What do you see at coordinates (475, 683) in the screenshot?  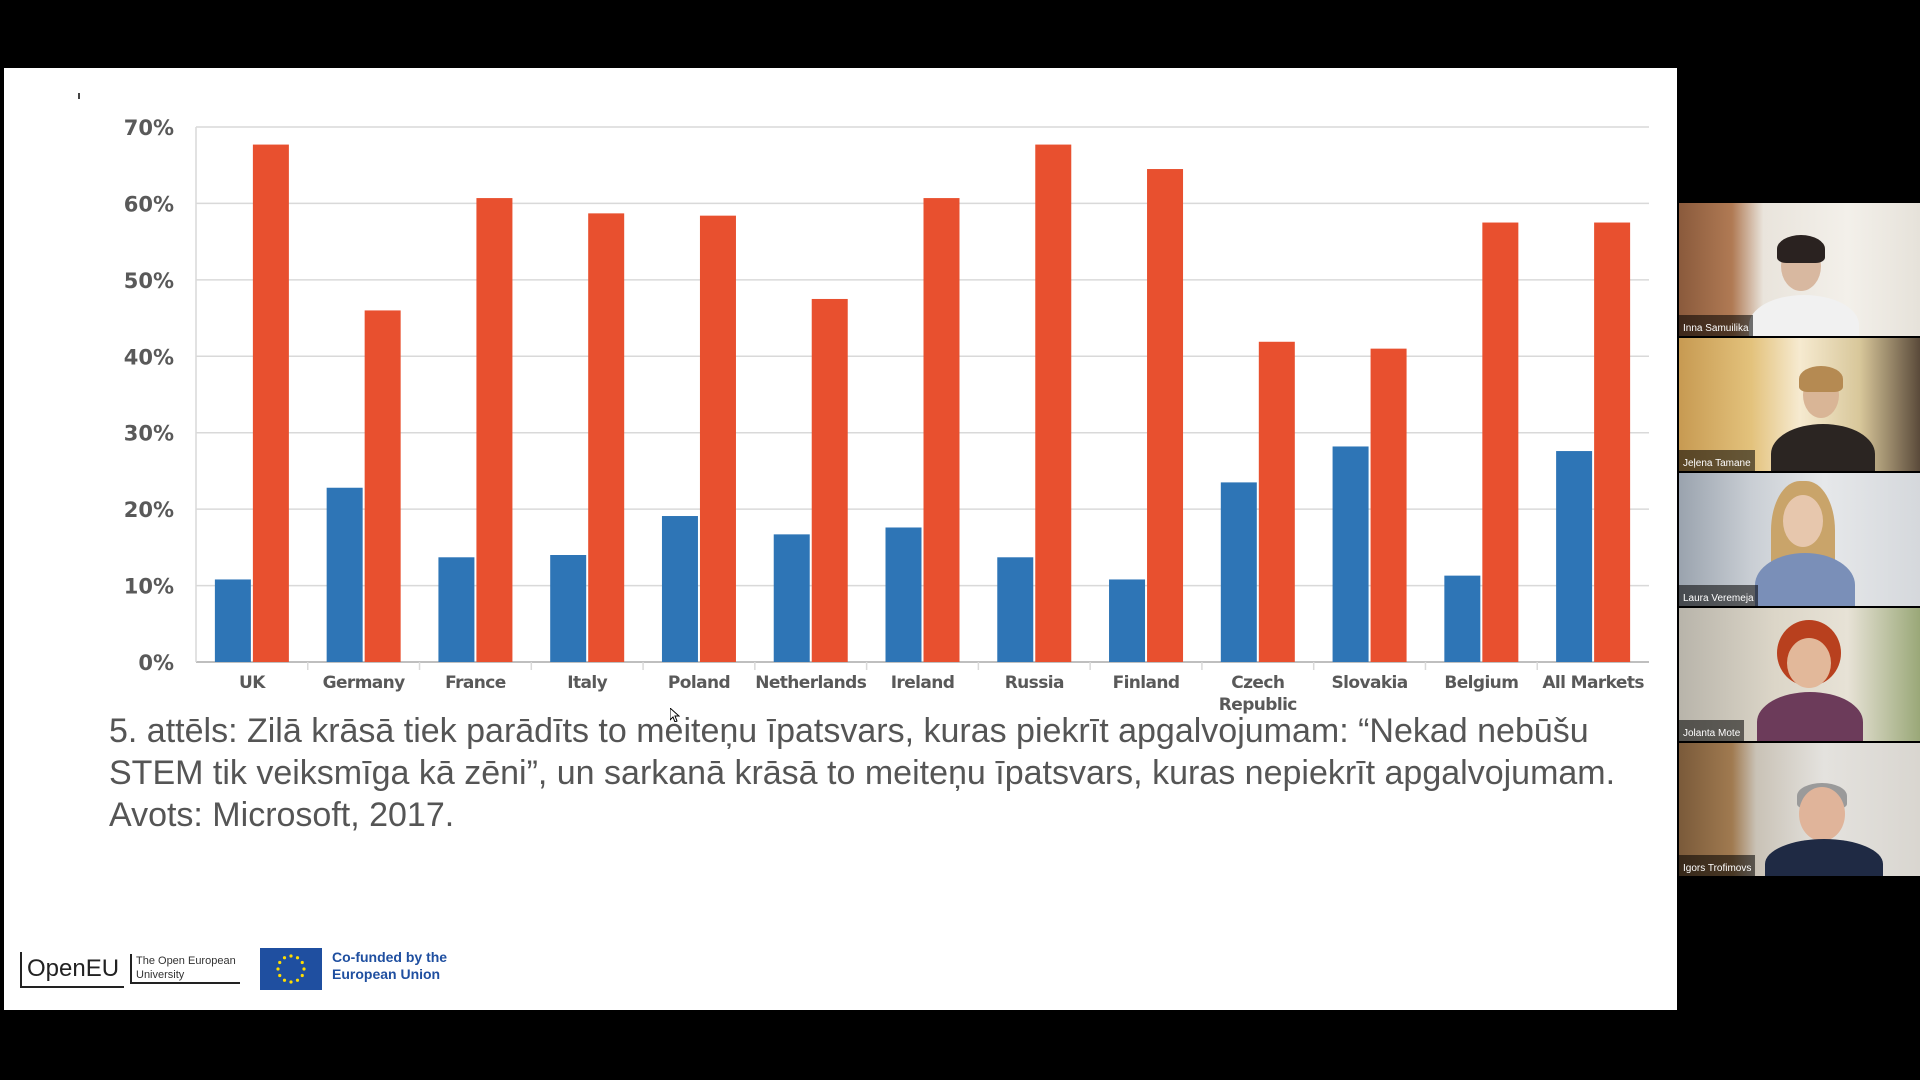 I see `x-tick-label: France` at bounding box center [475, 683].